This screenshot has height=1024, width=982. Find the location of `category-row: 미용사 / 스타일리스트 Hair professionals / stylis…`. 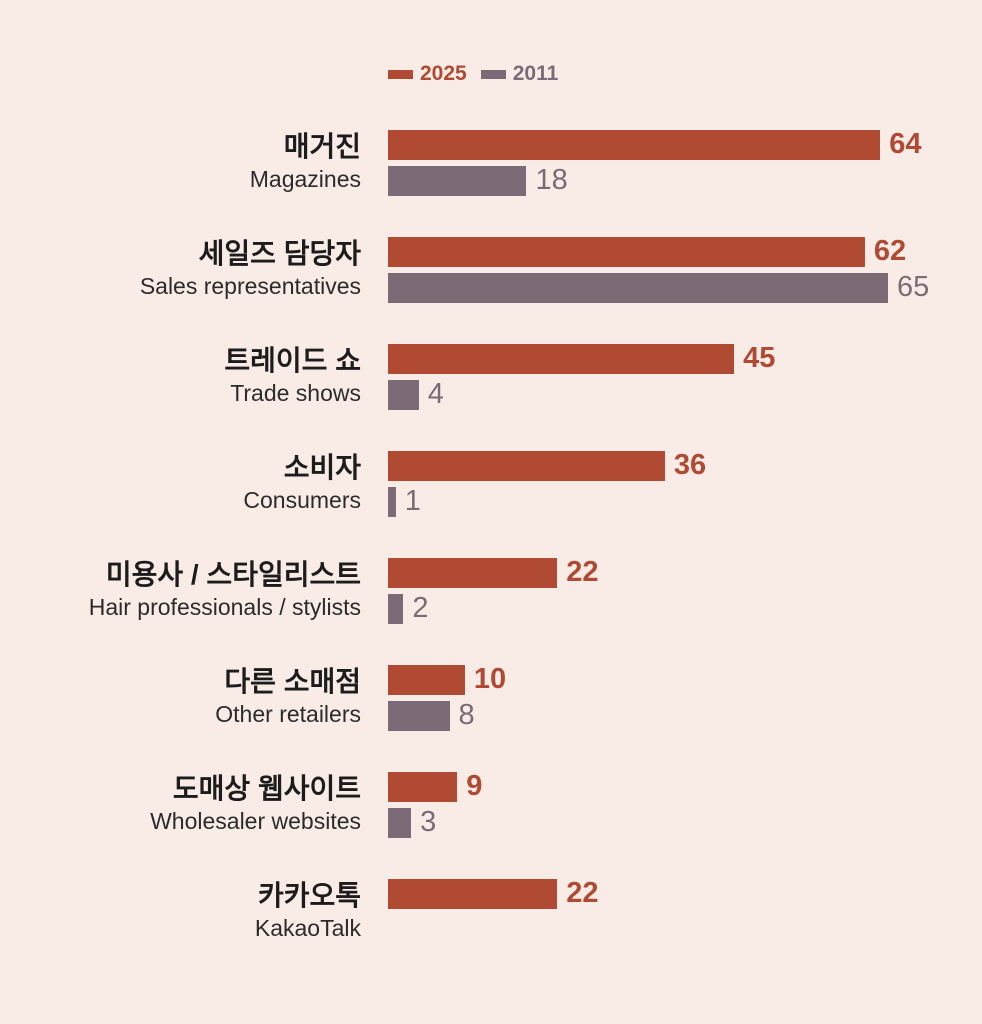

category-row: 미용사 / 스타일리스트 Hair professionals / stylis… is located at coordinates (491, 589).